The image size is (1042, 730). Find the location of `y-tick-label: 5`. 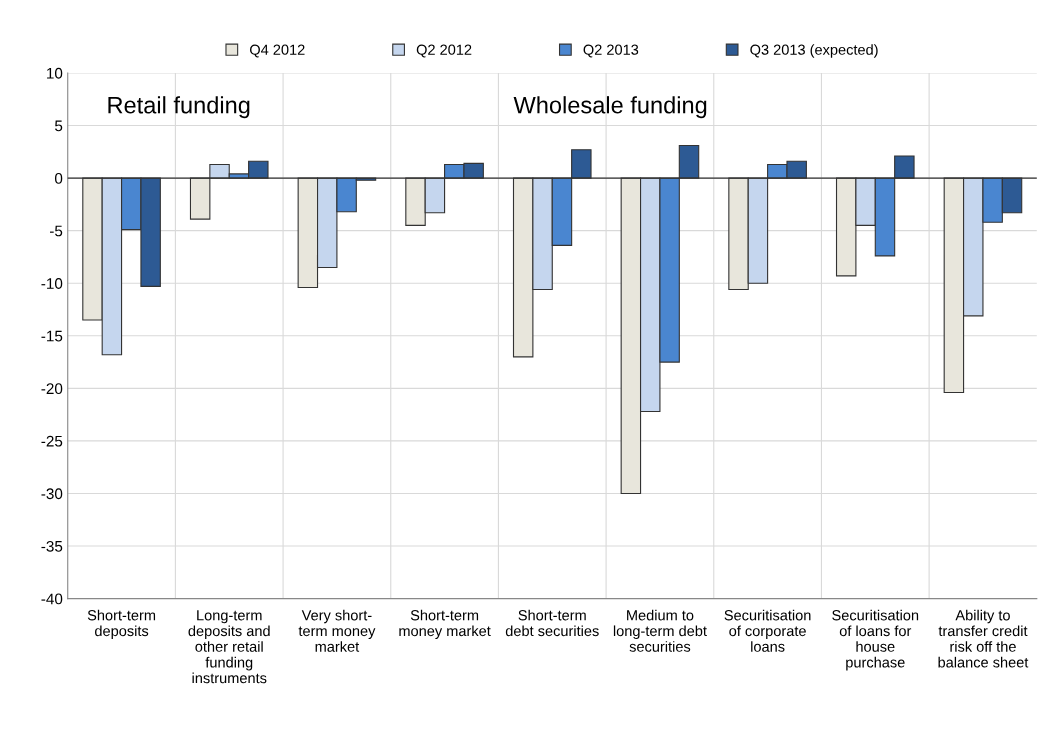

y-tick-label: 5 is located at coordinates (58, 126).